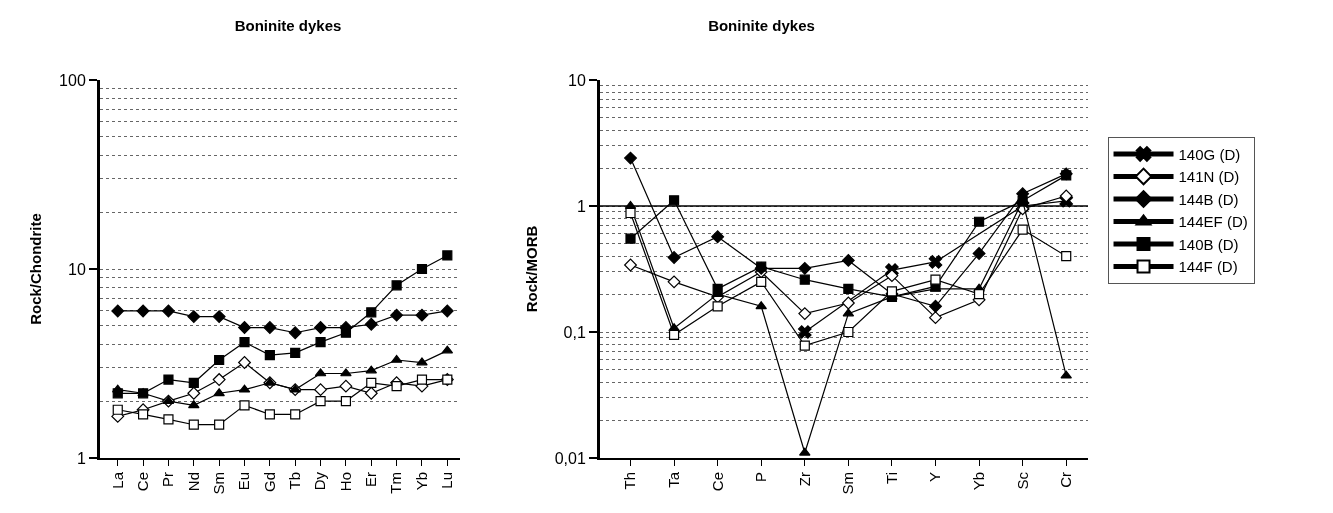 This screenshot has width=1333, height=513. I want to click on x-tick-label: Zr, so click(804, 479).